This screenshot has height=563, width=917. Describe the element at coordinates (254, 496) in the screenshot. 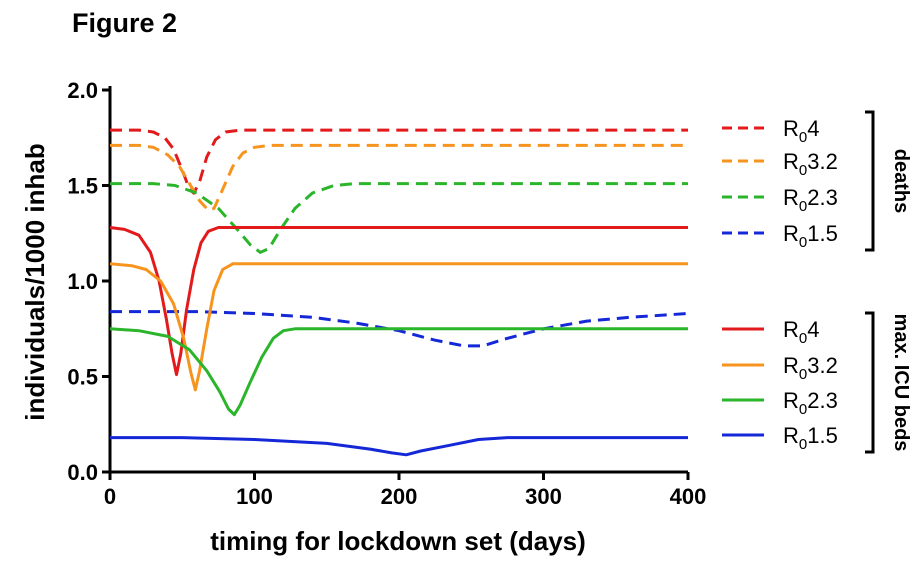

I see `x-tick-label: 100` at that location.